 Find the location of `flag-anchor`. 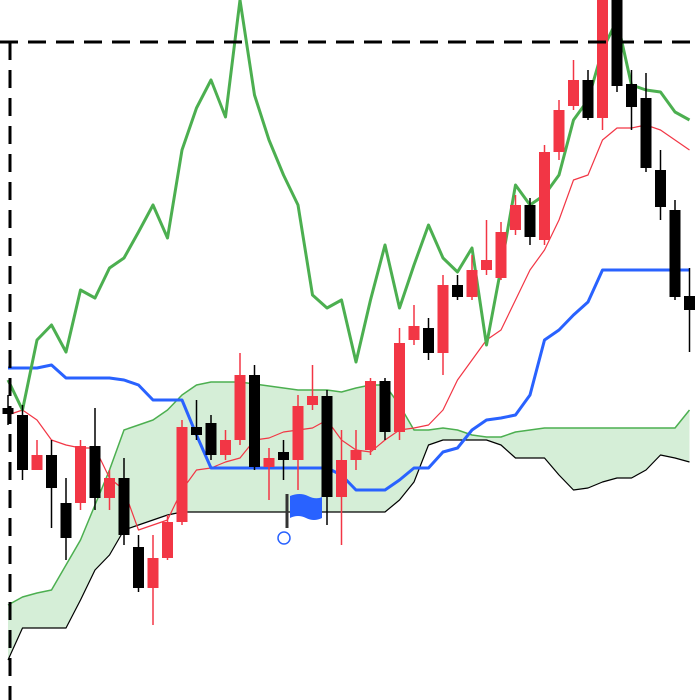

flag-anchor is located at coordinates (284, 538).